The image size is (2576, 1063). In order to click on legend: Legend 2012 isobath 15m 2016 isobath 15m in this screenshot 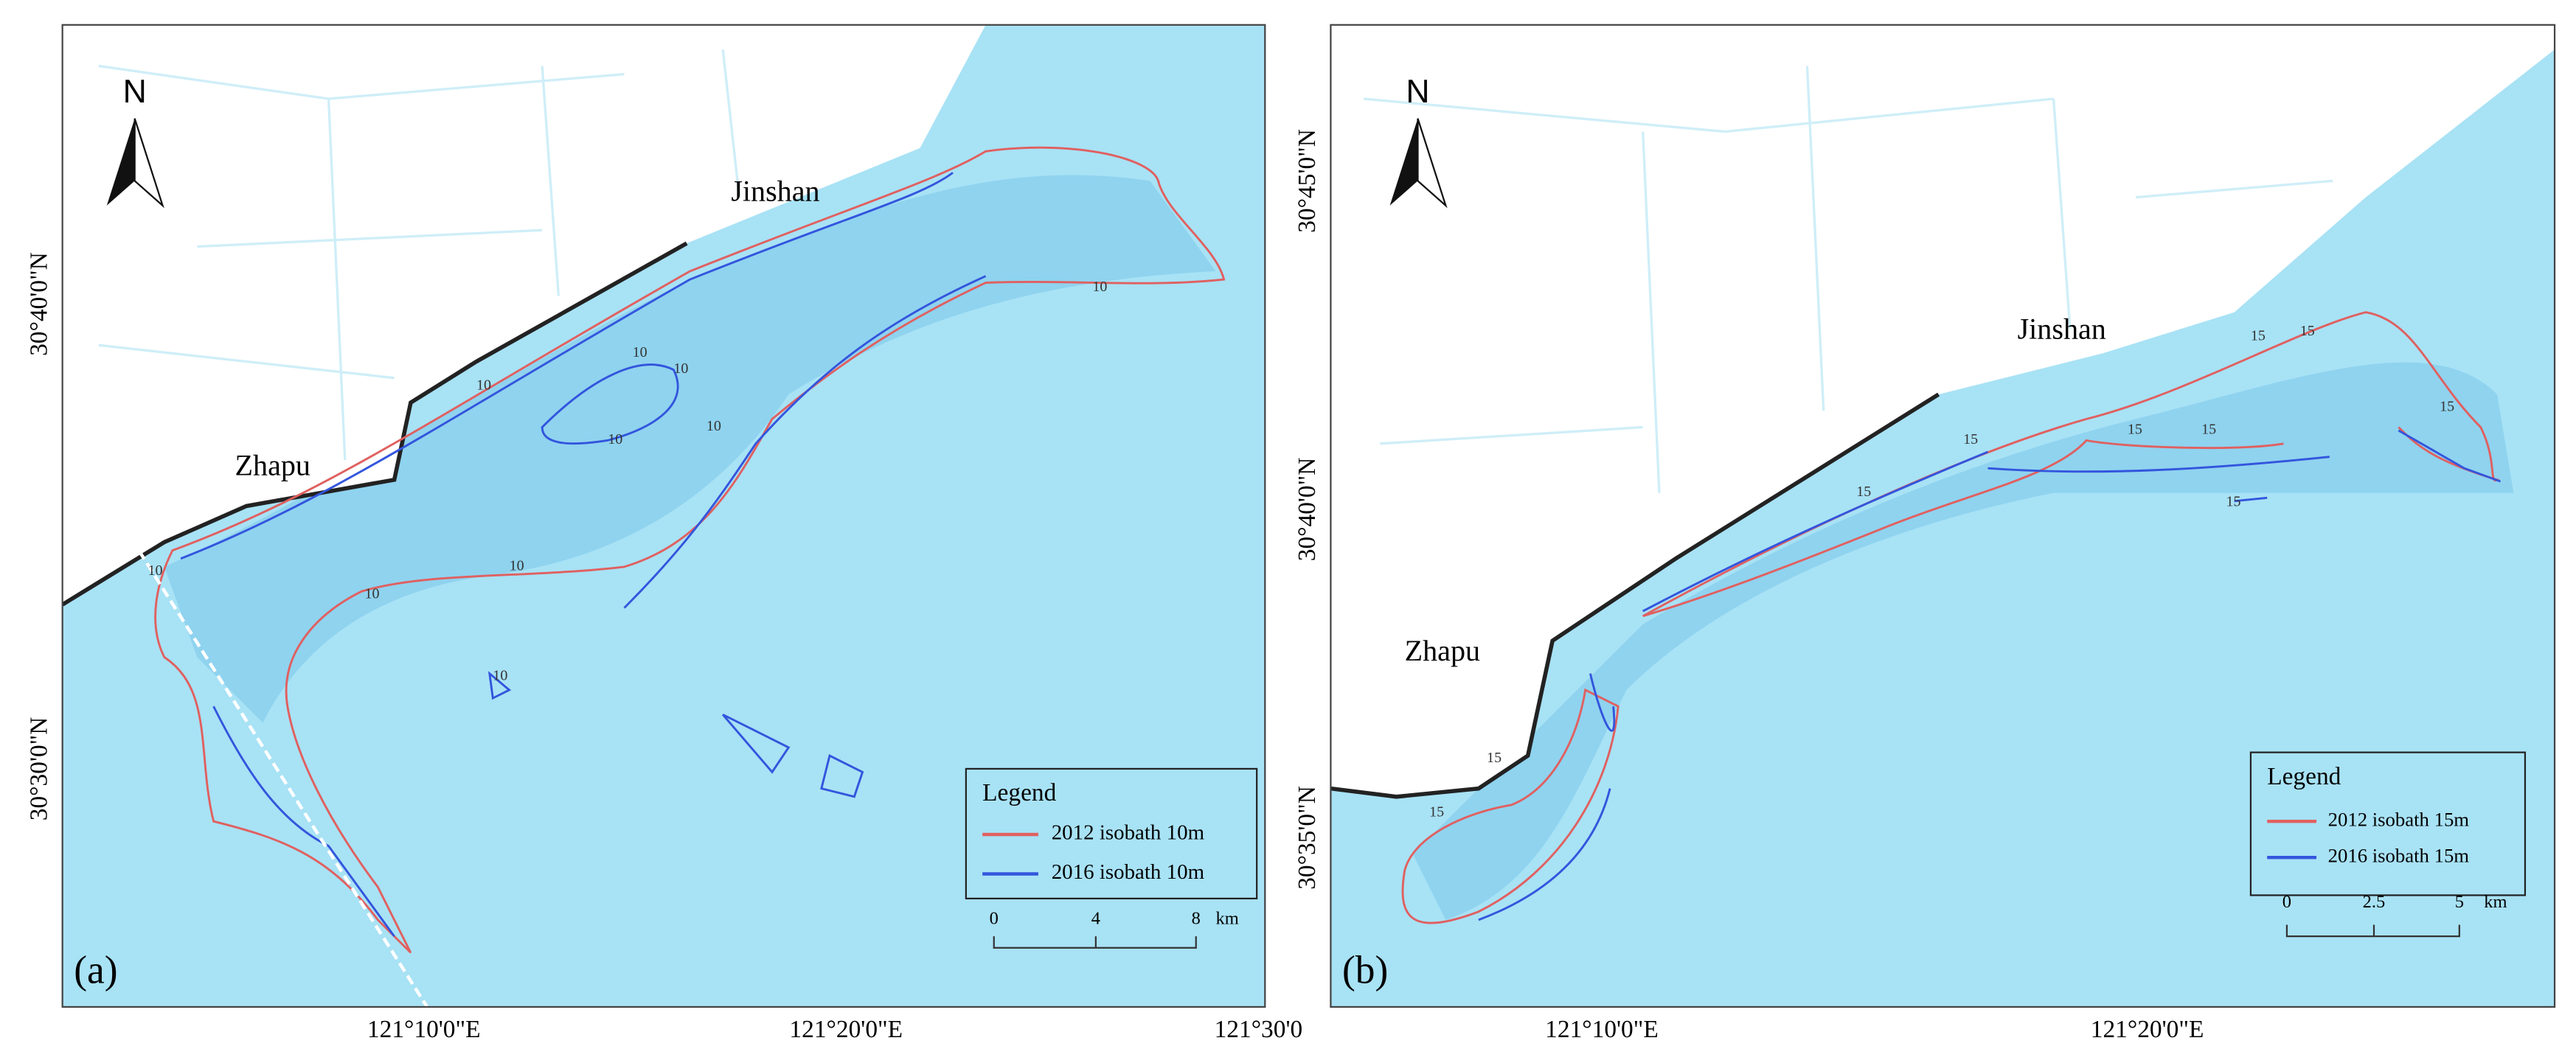, I will do `click(2388, 823)`.